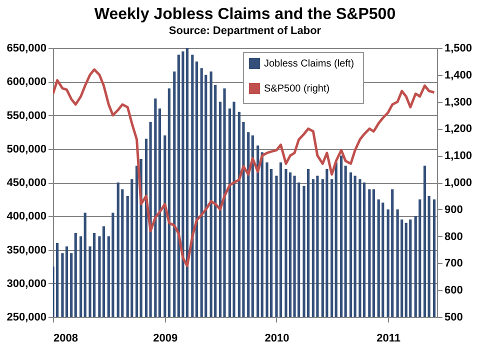  I want to click on y-tick-label: 500,000, so click(26, 149).